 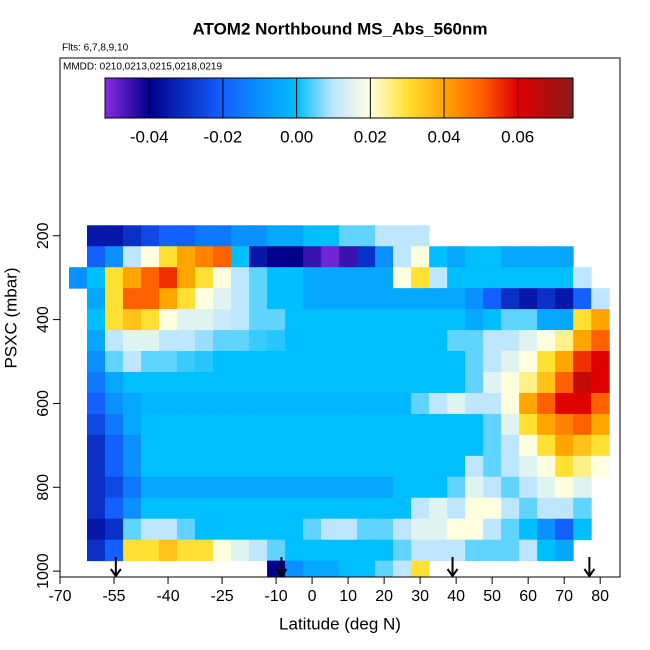 I want to click on y-axis-label: PSXC (mbar), so click(x=10, y=317).